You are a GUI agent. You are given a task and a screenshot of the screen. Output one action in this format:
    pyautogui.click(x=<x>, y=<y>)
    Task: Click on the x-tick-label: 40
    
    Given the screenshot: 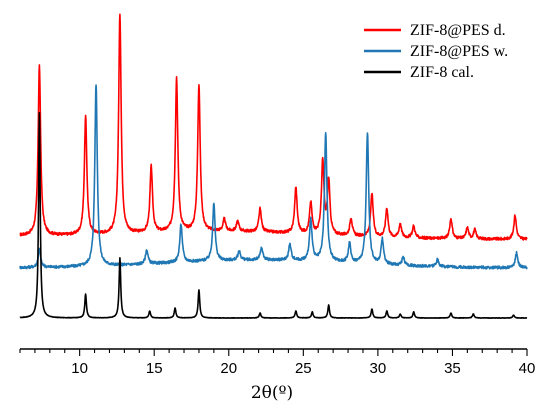 What is the action you would take?
    pyautogui.click(x=527, y=368)
    